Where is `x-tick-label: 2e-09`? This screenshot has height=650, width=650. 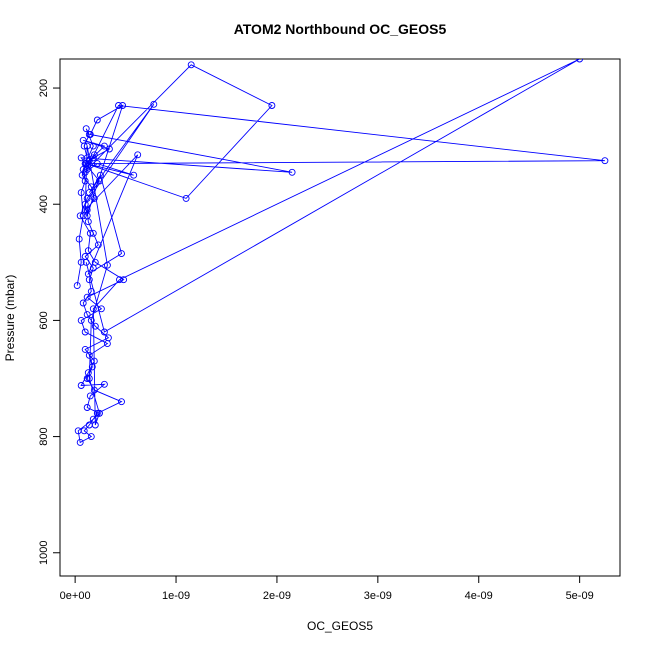 x-tick-label: 2e-09 is located at coordinates (277, 596).